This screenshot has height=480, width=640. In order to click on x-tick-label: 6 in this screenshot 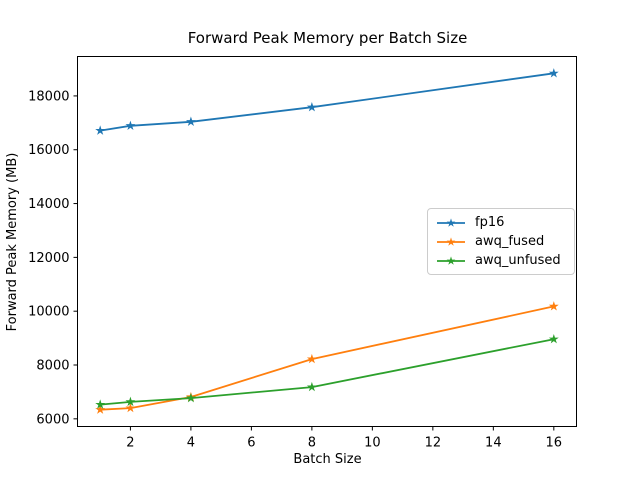, I will do `click(251, 443)`.